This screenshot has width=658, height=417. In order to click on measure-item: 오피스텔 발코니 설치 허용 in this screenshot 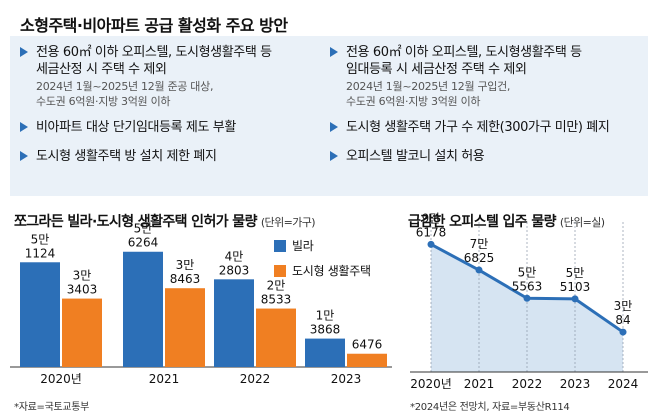, I will do `click(482, 156)`.